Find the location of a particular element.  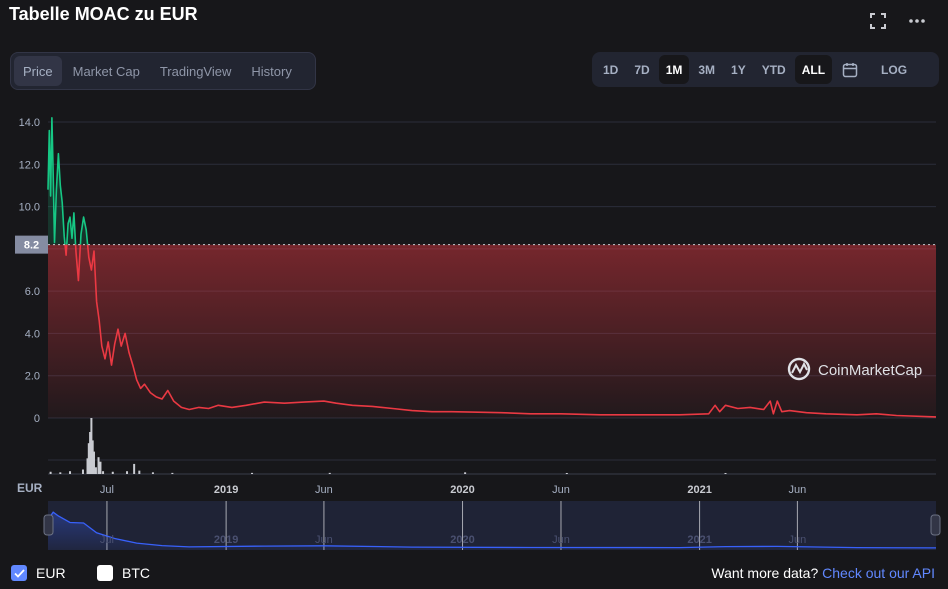

more-dots-icon is located at coordinates (917, 21).